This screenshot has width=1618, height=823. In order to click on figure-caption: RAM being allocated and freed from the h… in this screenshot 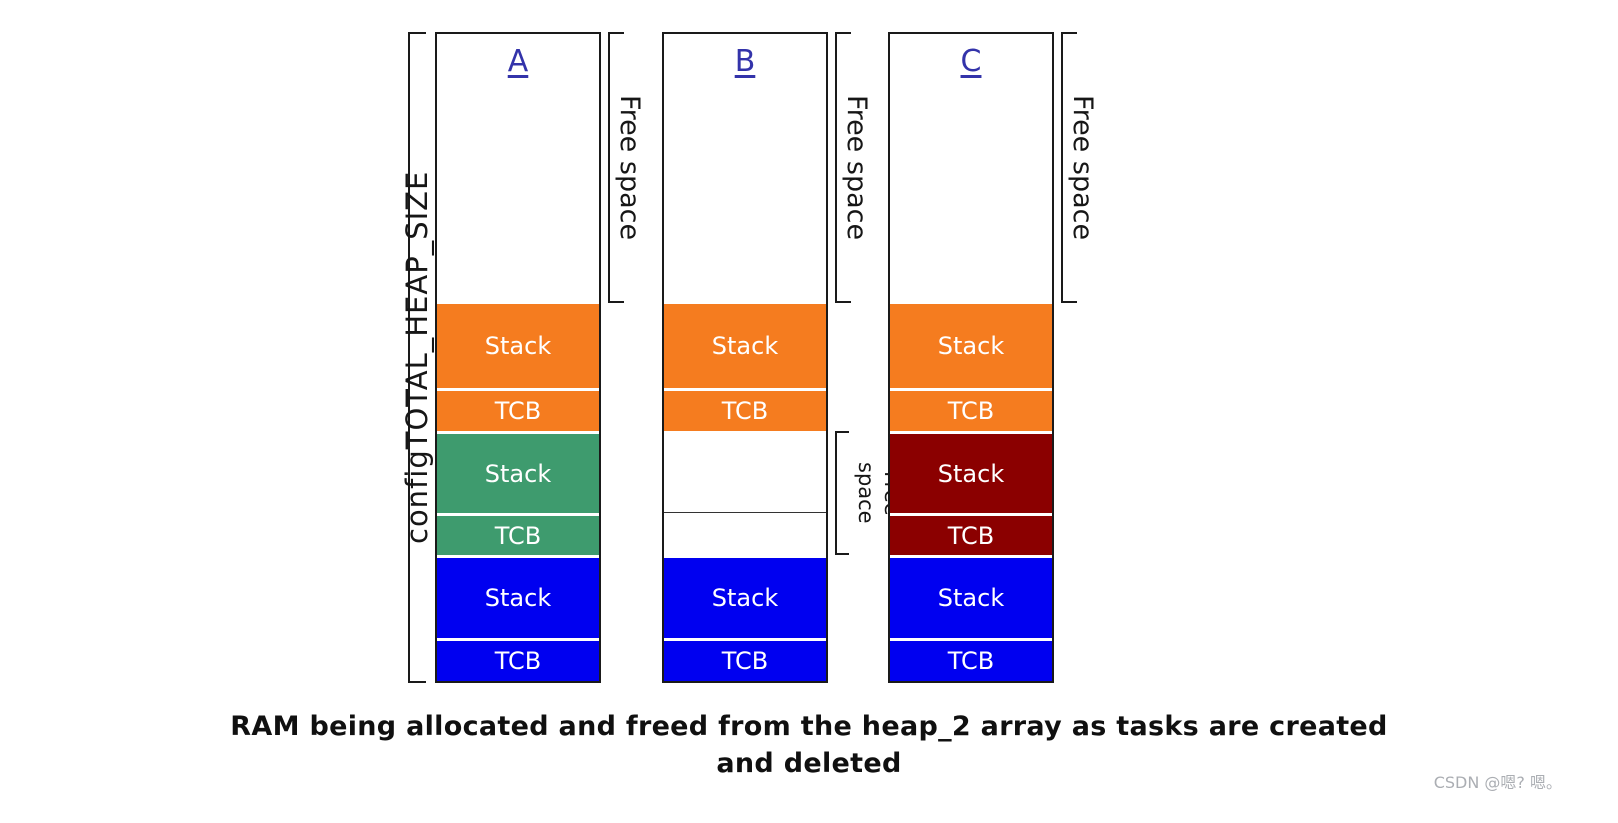, I will do `click(809, 745)`.